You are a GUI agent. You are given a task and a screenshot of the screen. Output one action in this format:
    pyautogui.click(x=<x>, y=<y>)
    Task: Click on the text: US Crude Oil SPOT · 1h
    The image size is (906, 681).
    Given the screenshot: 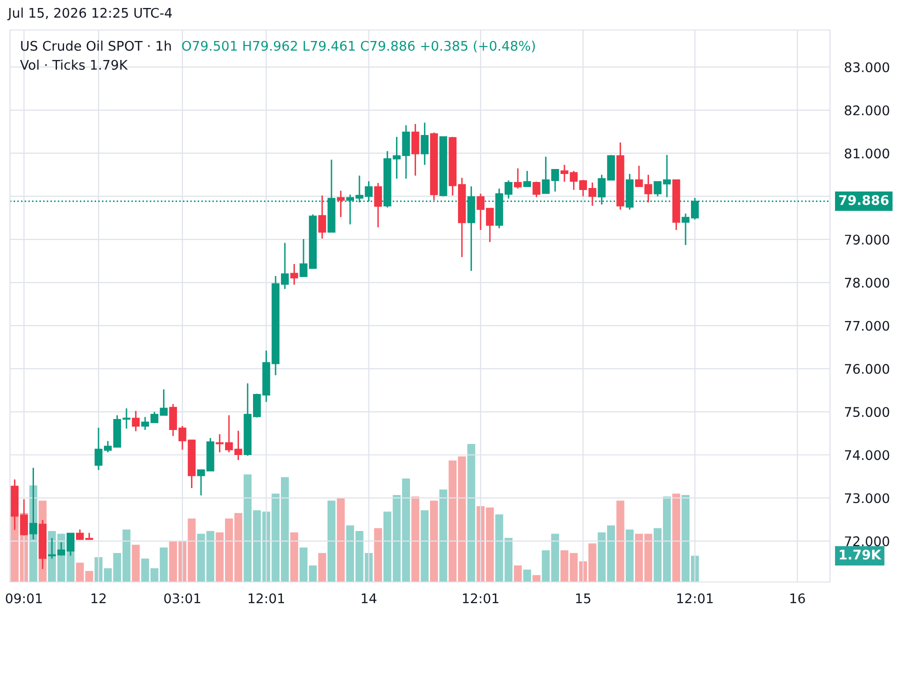 What is the action you would take?
    pyautogui.click(x=96, y=45)
    